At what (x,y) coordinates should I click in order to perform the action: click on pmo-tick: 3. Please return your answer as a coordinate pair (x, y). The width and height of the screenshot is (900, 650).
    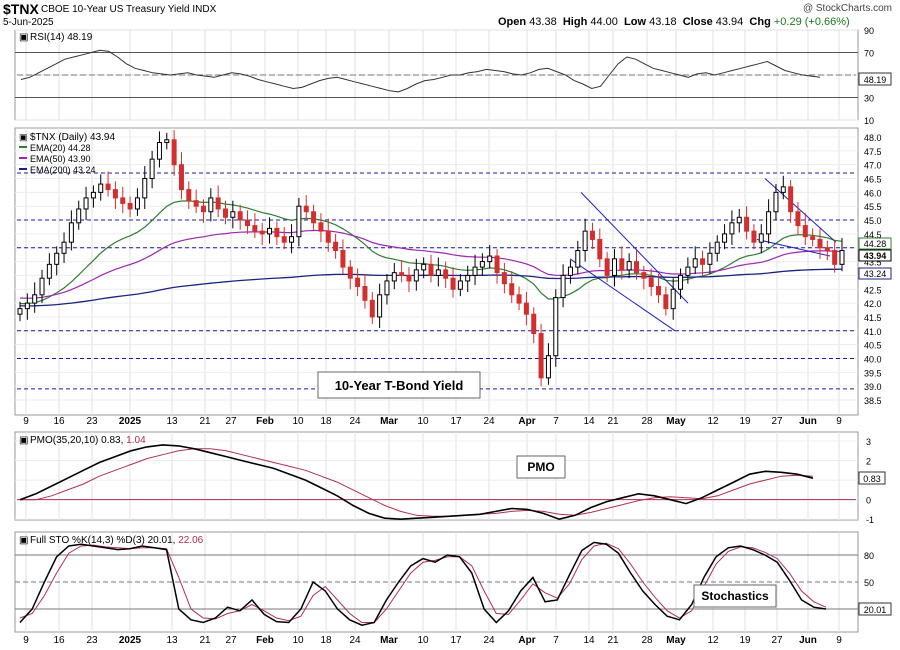
    Looking at the image, I should click on (868, 442).